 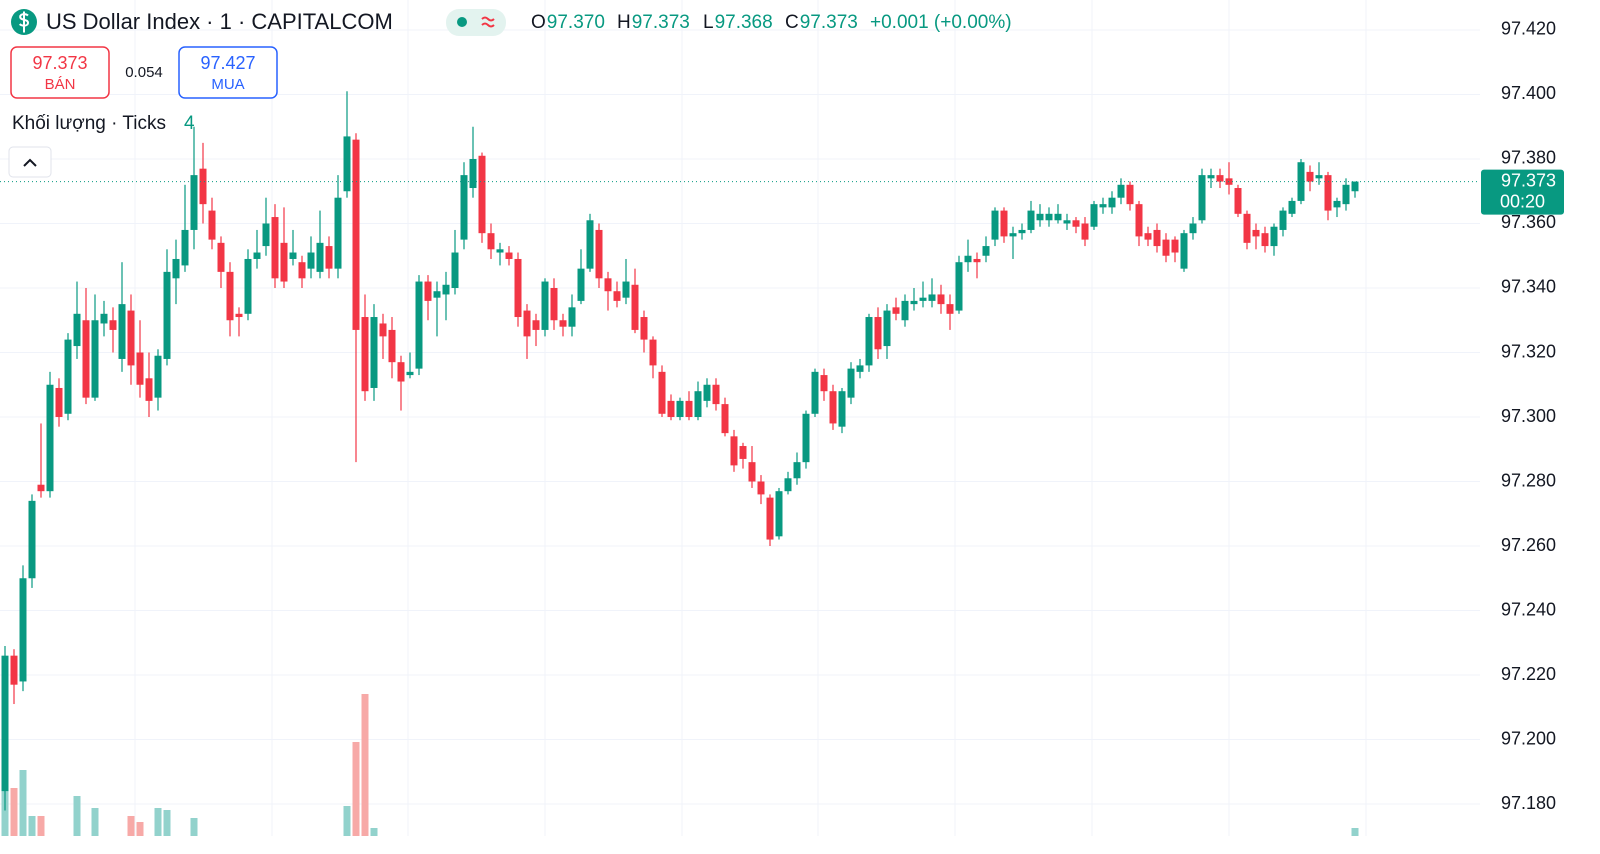 What do you see at coordinates (1522, 201) in the screenshot?
I see `countdown: 00:20` at bounding box center [1522, 201].